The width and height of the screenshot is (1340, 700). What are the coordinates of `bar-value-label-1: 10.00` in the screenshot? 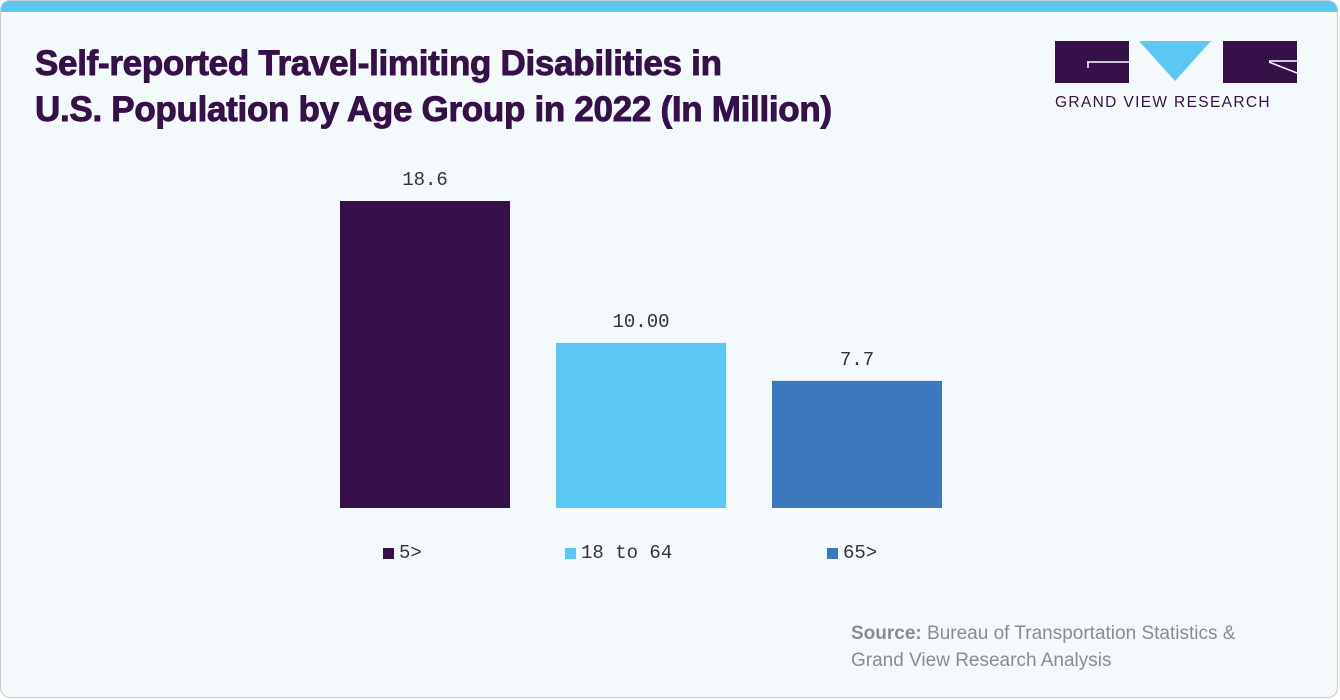 It's located at (640, 322).